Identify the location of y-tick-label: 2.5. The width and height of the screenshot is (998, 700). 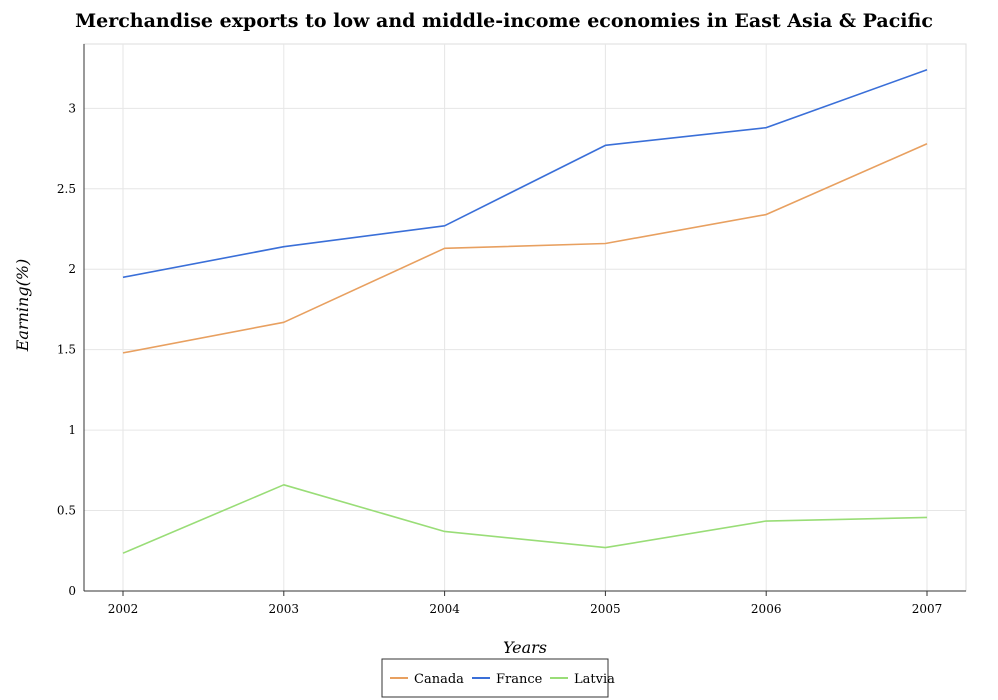
(66, 189).